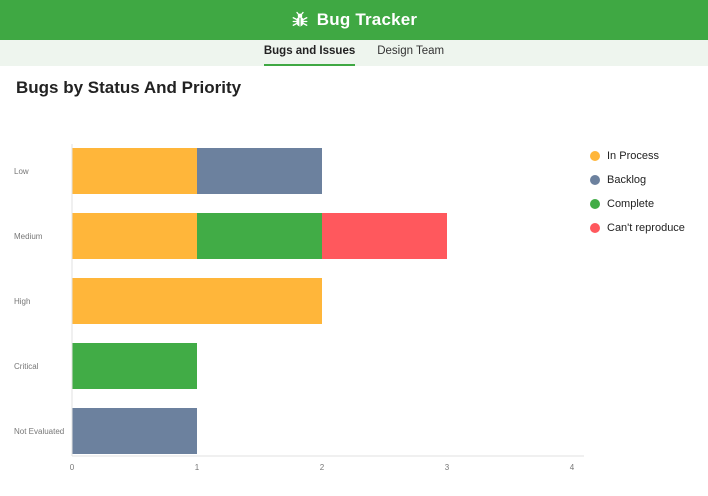 This screenshot has width=708, height=496. I want to click on x-tick-label-0: 0, so click(72, 467).